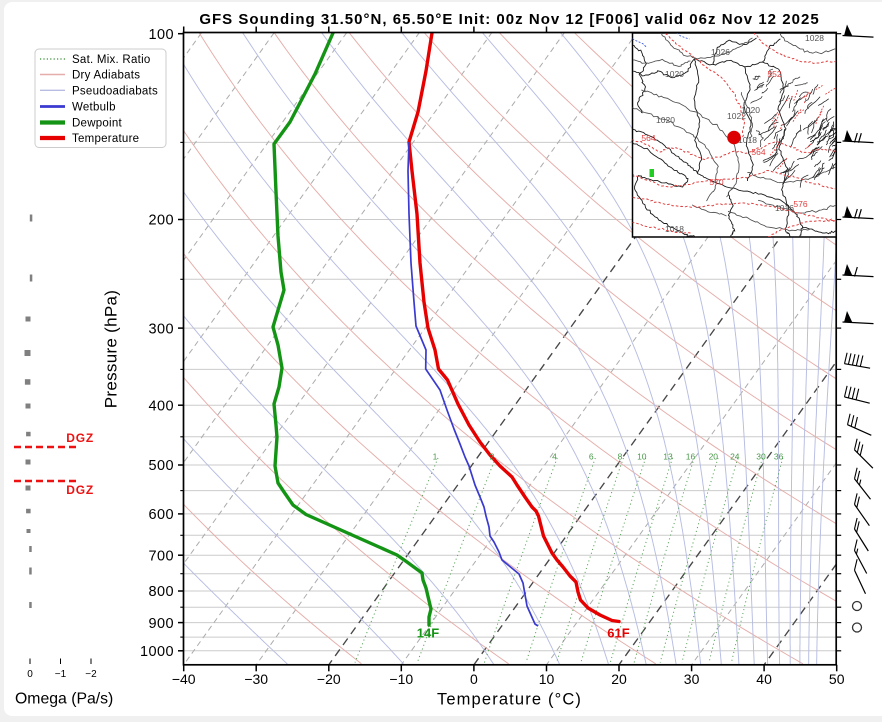 This screenshot has width=882, height=722. What do you see at coordinates (329, 679) in the screenshot?
I see `svg-text: −20` at bounding box center [329, 679].